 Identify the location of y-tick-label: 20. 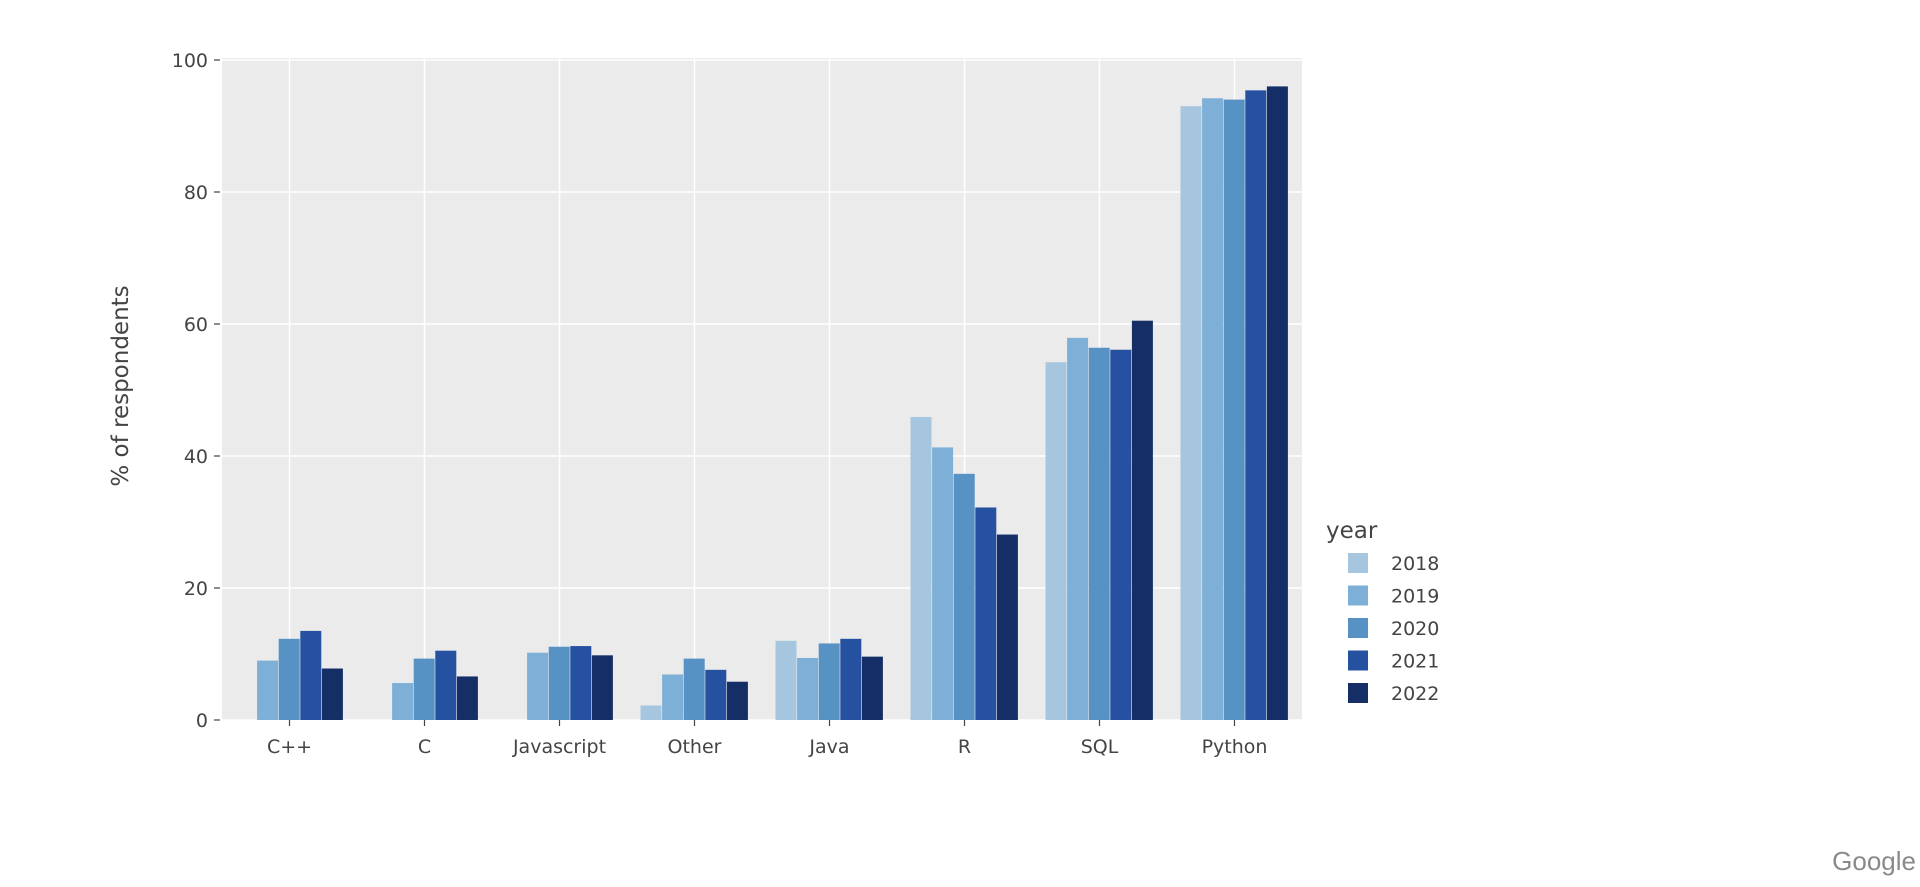
(196, 589).